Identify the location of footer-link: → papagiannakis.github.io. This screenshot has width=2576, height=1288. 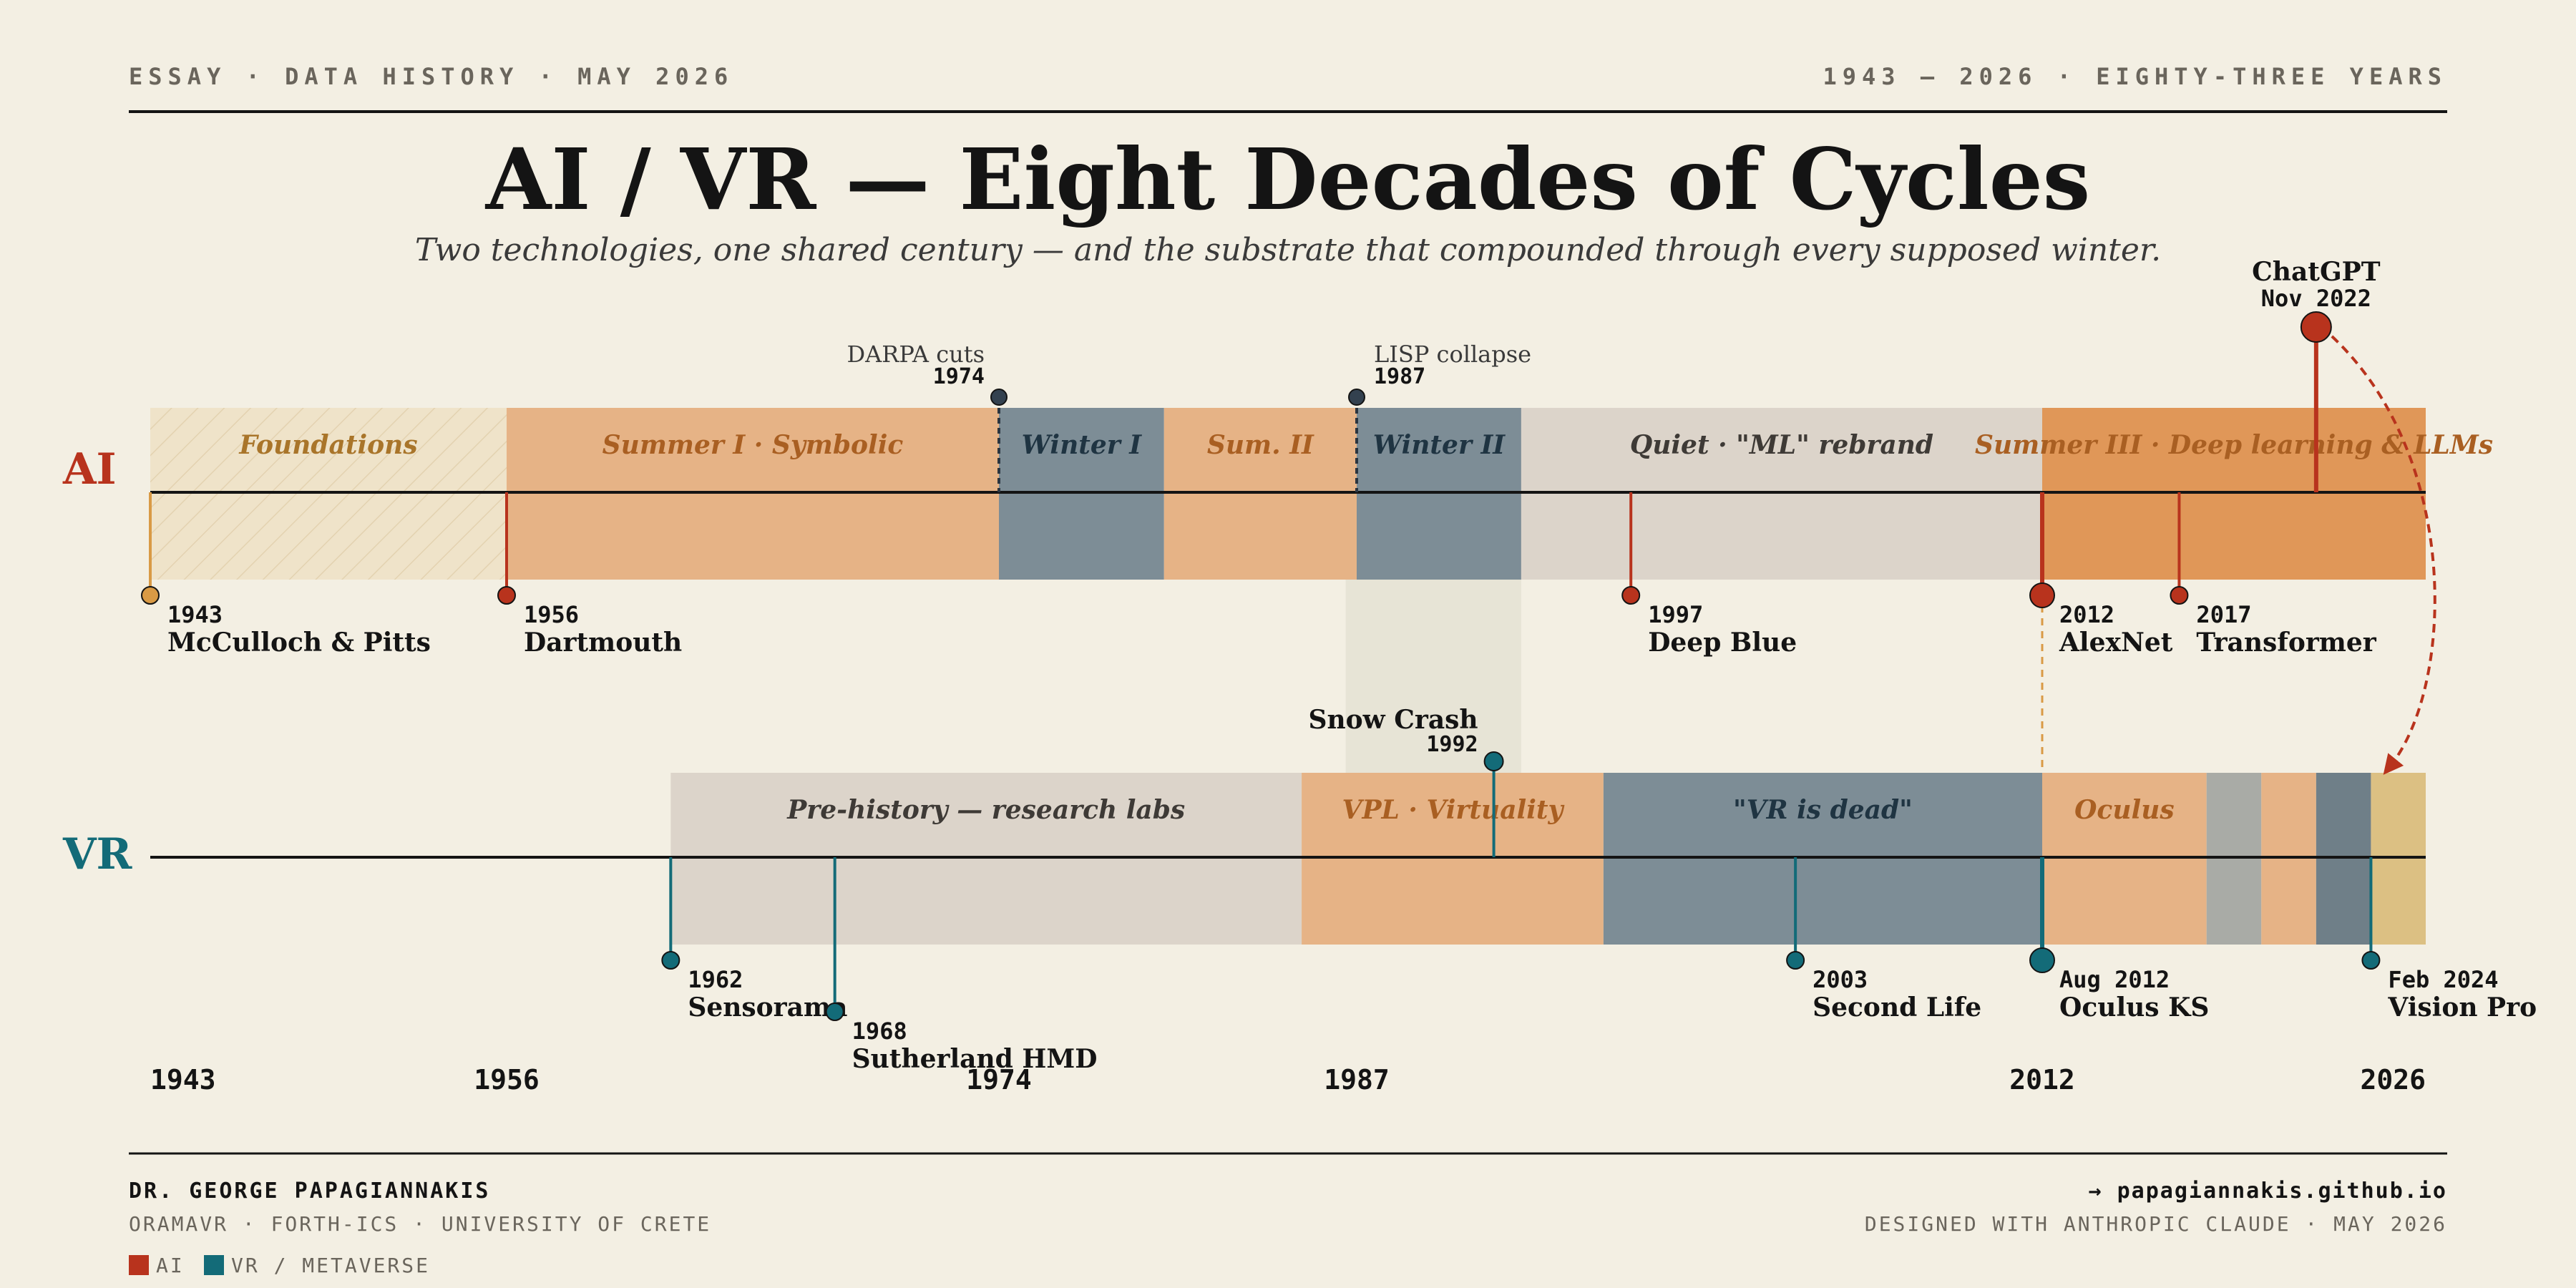
(2267, 1191).